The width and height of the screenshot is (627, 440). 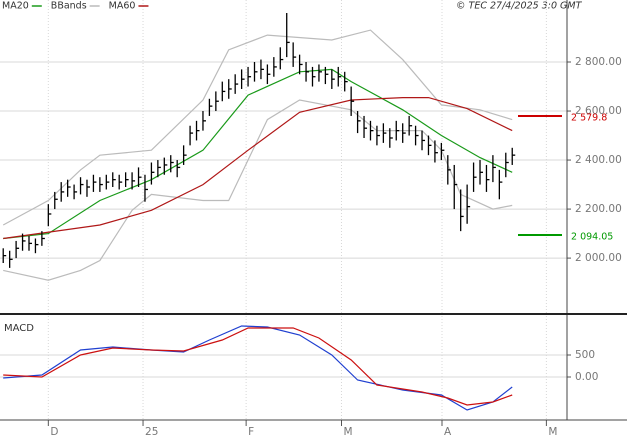 What do you see at coordinates (19, 328) in the screenshot?
I see `macd-title: MACD` at bounding box center [19, 328].